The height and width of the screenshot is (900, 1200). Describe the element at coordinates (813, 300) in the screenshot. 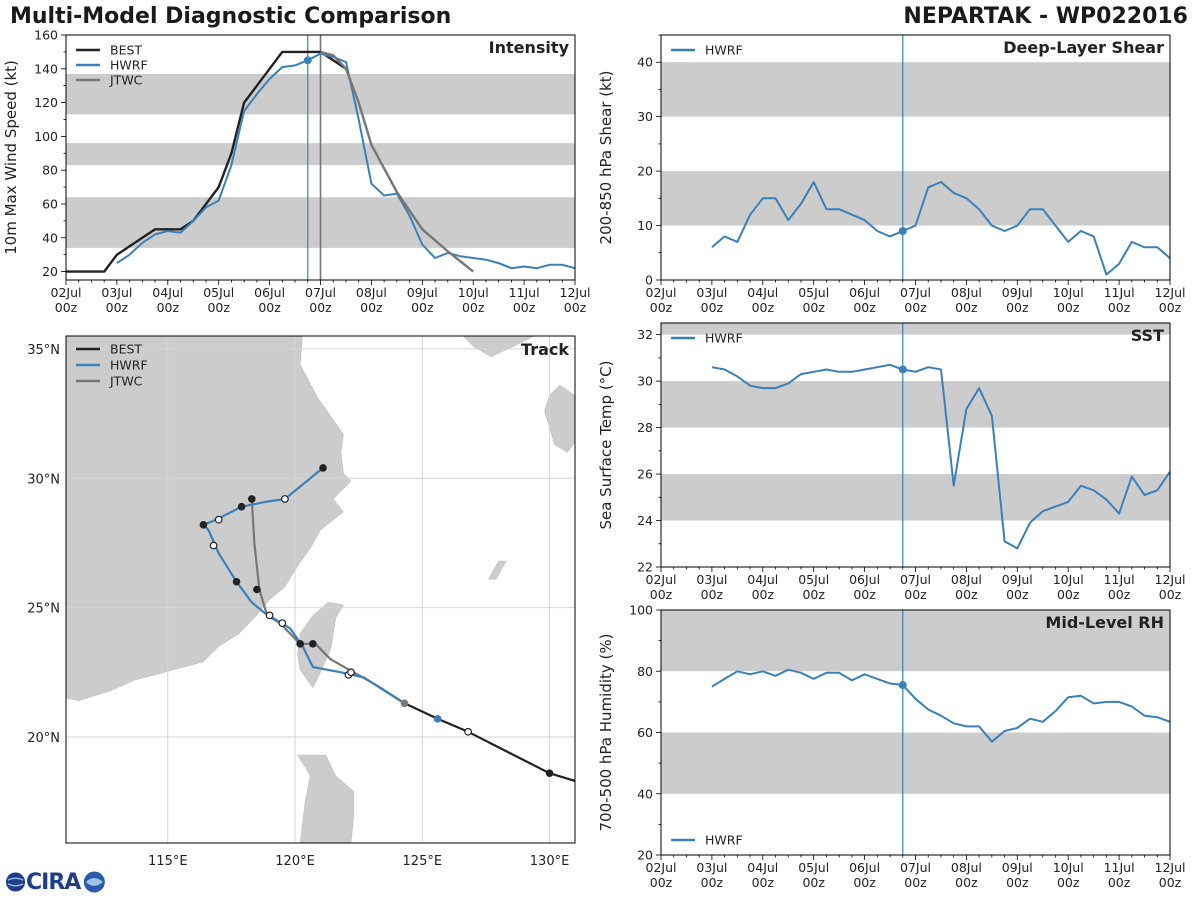

I see `shear-xtick-label: 05Jul 00z` at that location.